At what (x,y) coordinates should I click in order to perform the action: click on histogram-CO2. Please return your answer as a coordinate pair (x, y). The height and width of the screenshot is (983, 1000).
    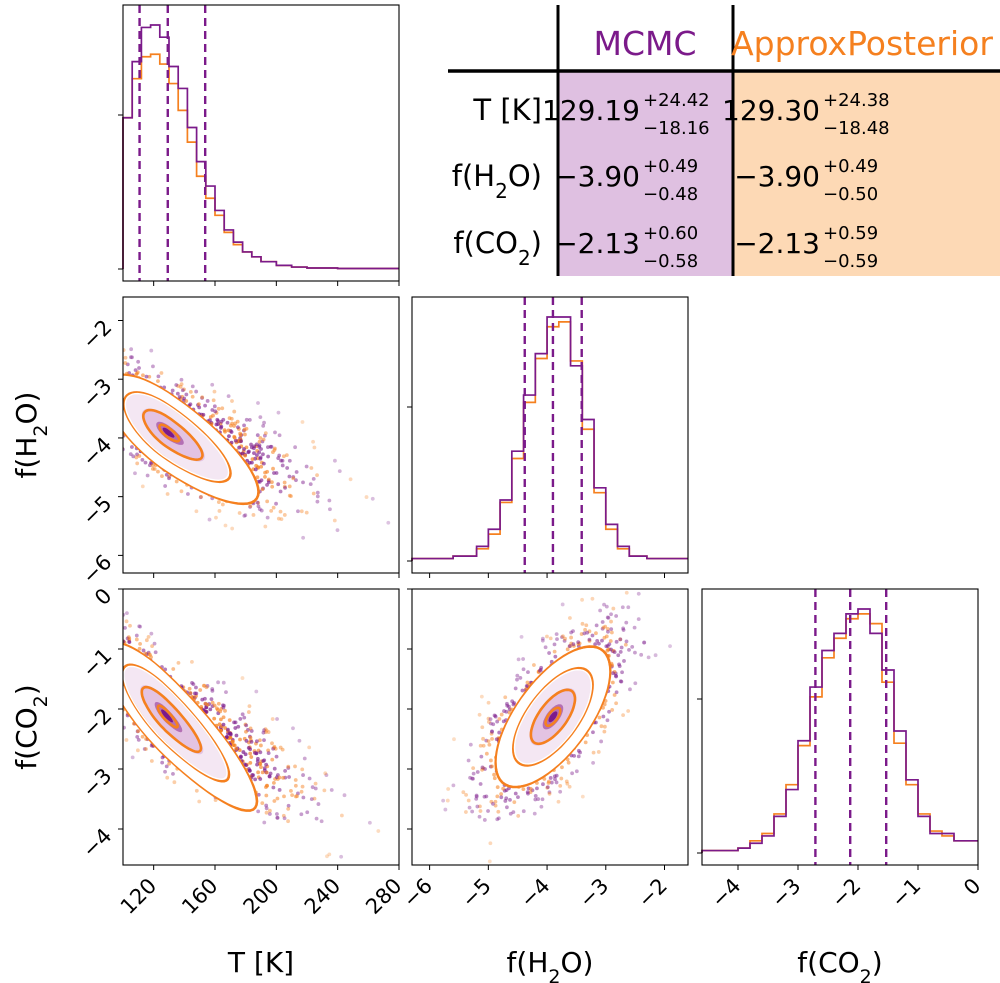
    Looking at the image, I should click on (838, 727).